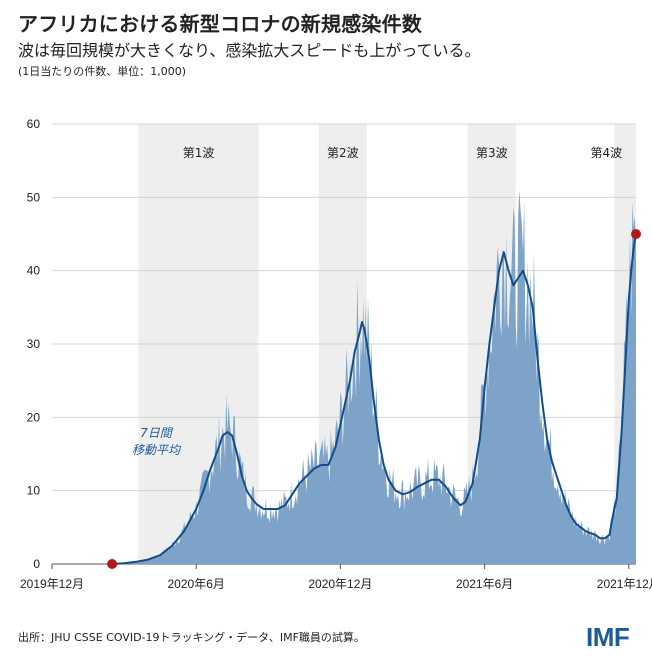  What do you see at coordinates (36, 564) in the screenshot?
I see `y-tick-label: 0` at bounding box center [36, 564].